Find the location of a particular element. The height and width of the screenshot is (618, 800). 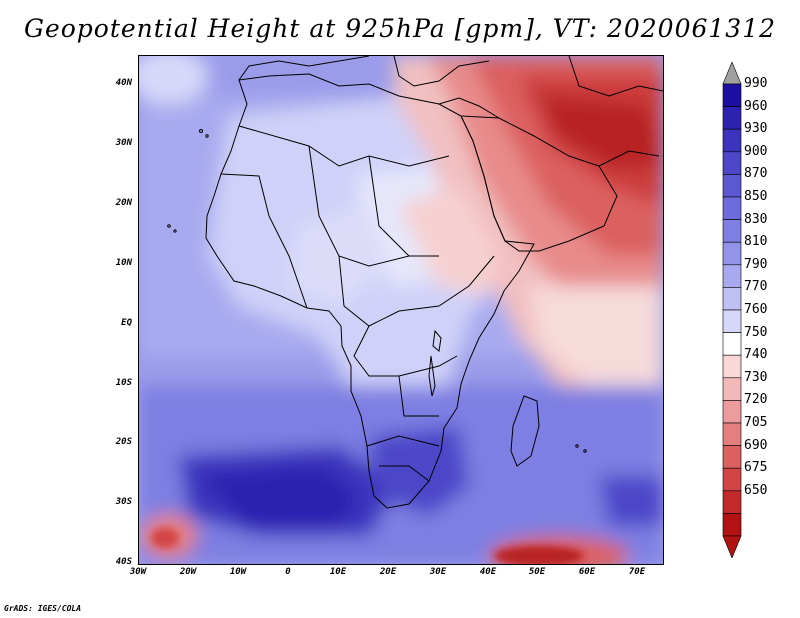

colorbar-tick-label: 850 is located at coordinates (756, 196).